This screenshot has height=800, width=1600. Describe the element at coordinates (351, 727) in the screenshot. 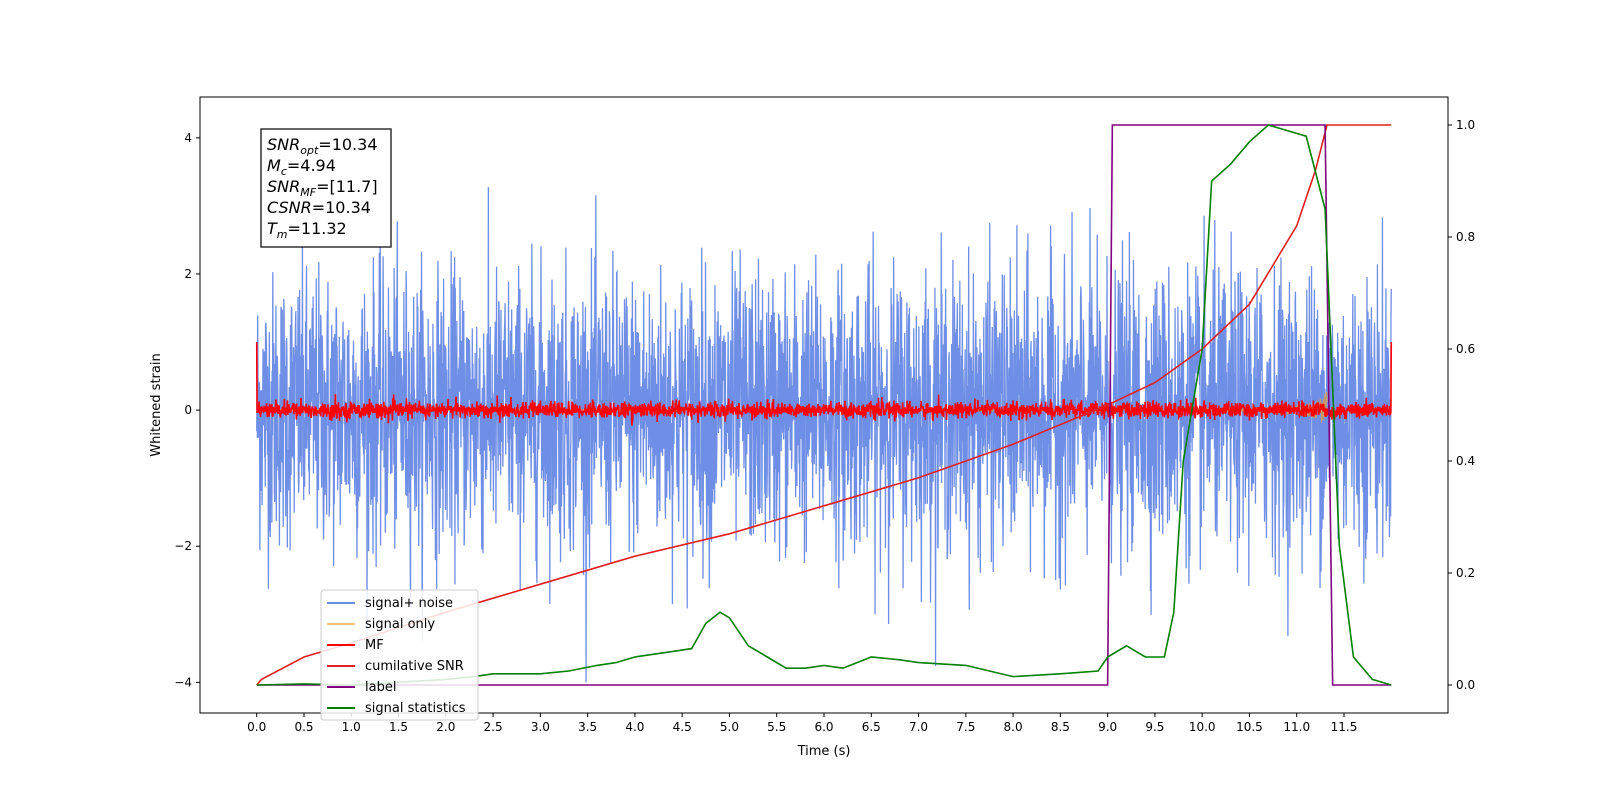

I see `x-tick-label: 1.0` at that location.